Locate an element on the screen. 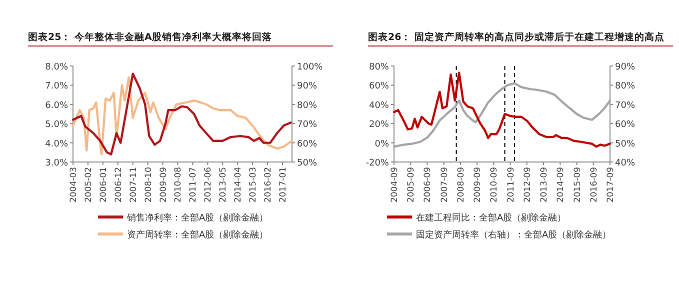  chart-title: 图表26： 固定资产周转率的高点同步或滞后于在建工程增速的高点 is located at coordinates (516, 37).